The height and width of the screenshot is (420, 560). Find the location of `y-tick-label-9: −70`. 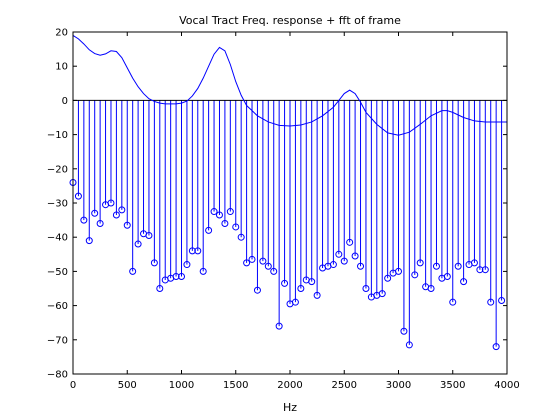

y-tick-label-9: −70 is located at coordinates (57, 340).